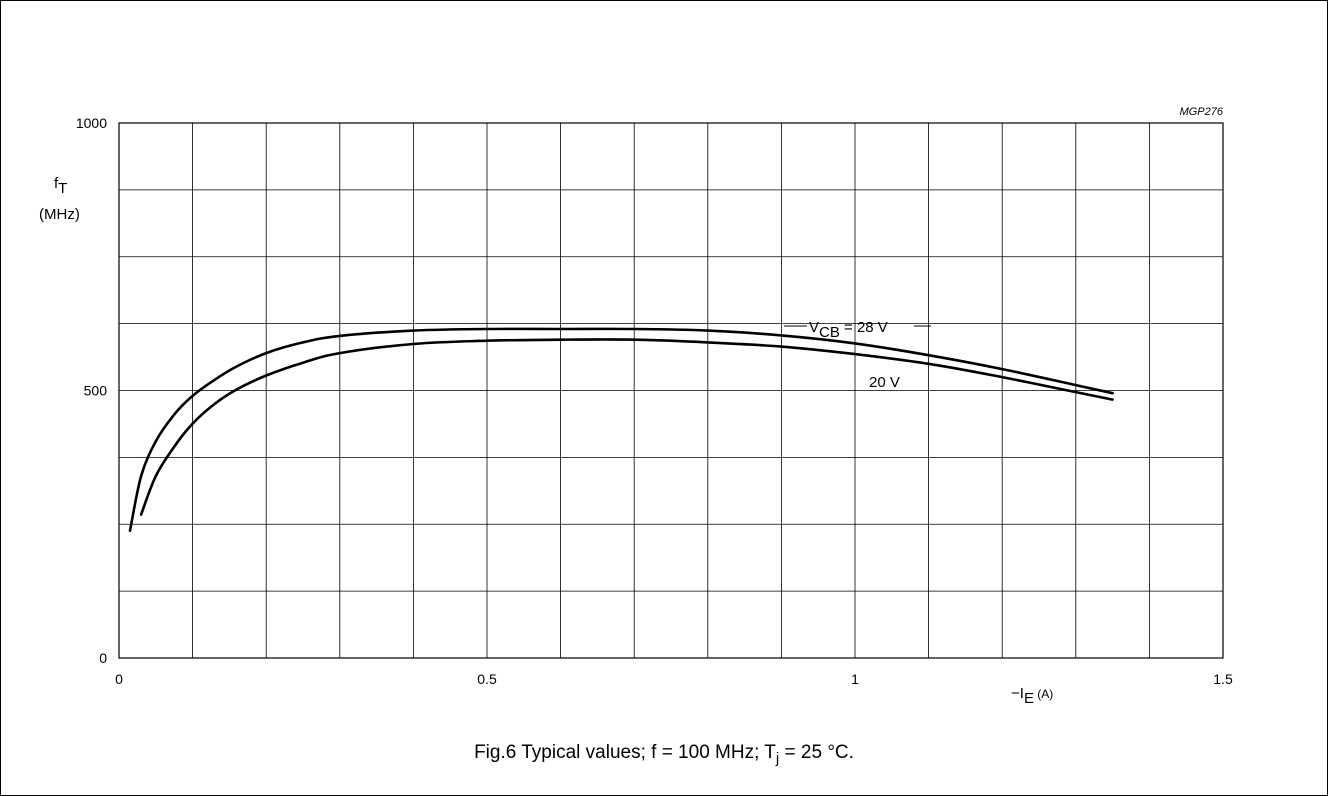  I want to click on x-axis-label: −IE (A), so click(1032, 696).